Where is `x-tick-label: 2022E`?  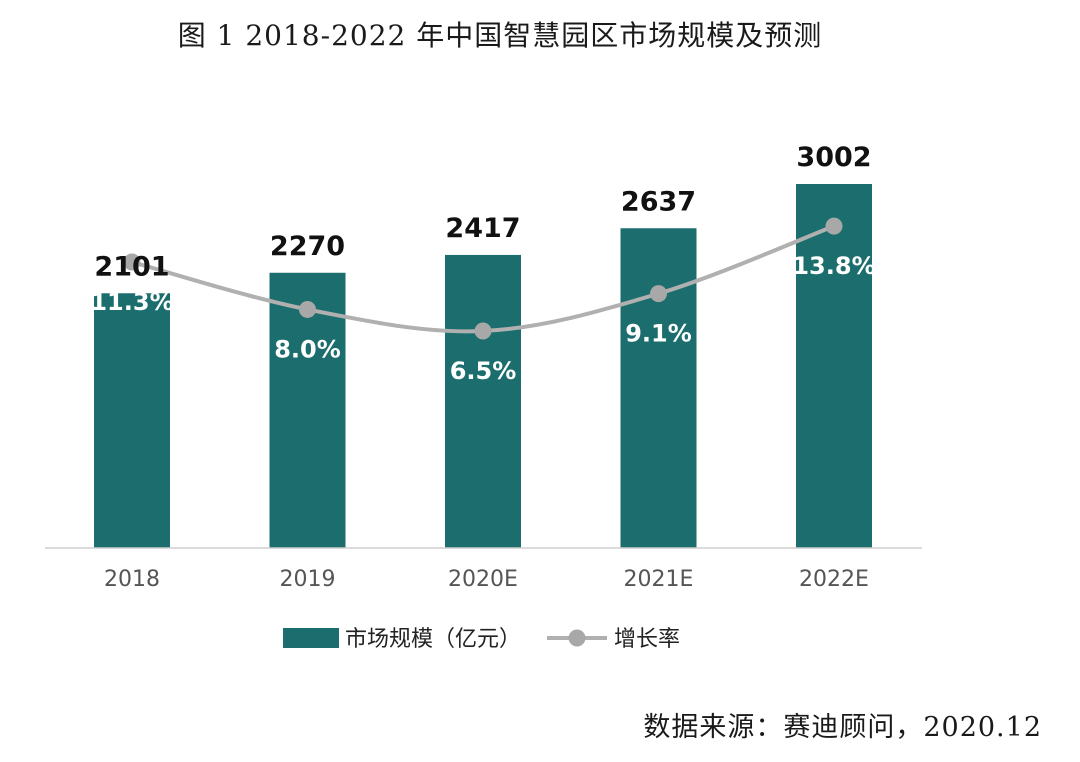
x-tick-label: 2022E is located at coordinates (834, 579).